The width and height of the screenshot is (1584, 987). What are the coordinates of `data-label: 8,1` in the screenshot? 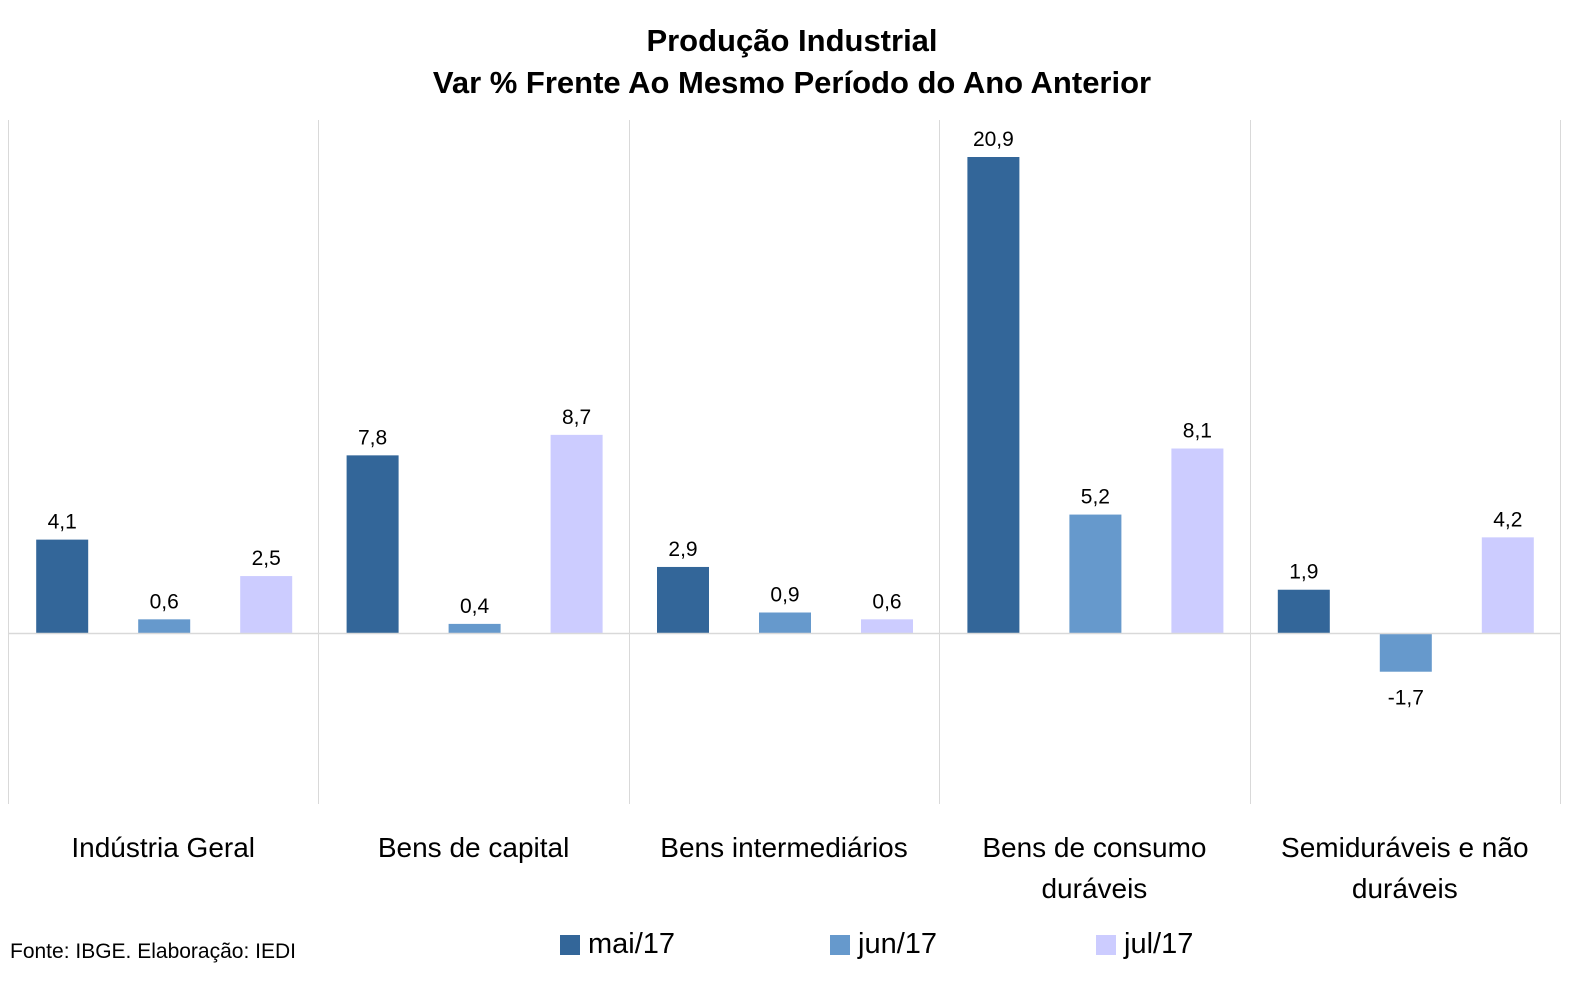 It's located at (1197, 431).